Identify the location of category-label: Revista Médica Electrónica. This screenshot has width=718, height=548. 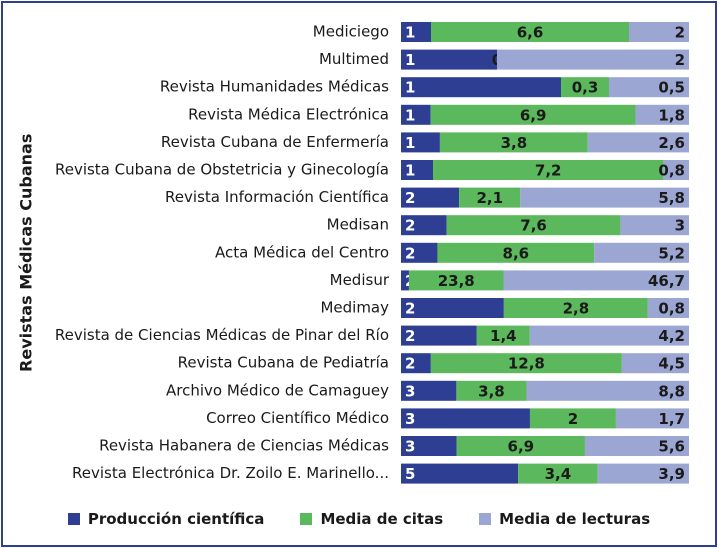
(288, 114).